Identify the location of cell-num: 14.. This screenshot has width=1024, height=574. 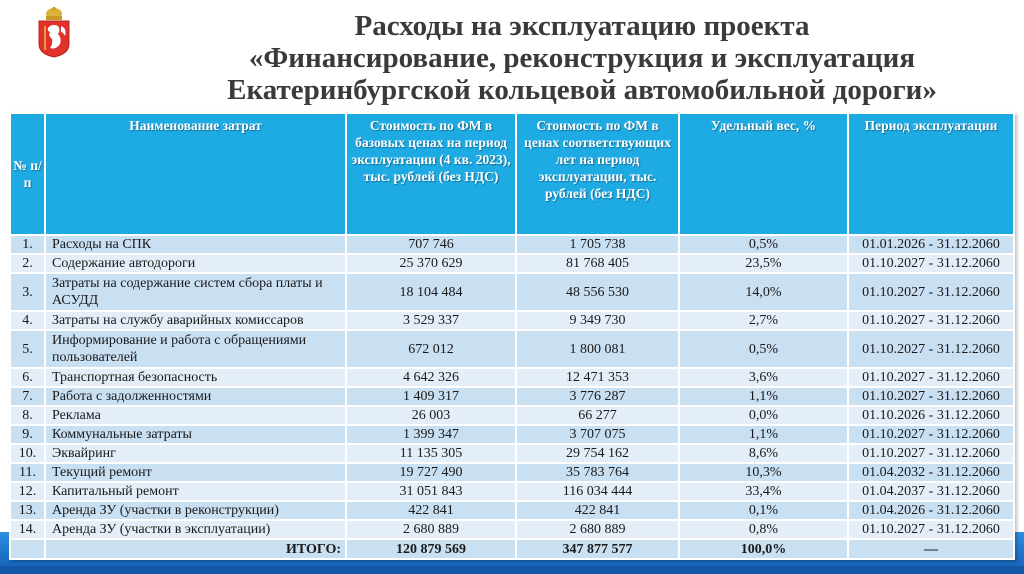
(27, 529).